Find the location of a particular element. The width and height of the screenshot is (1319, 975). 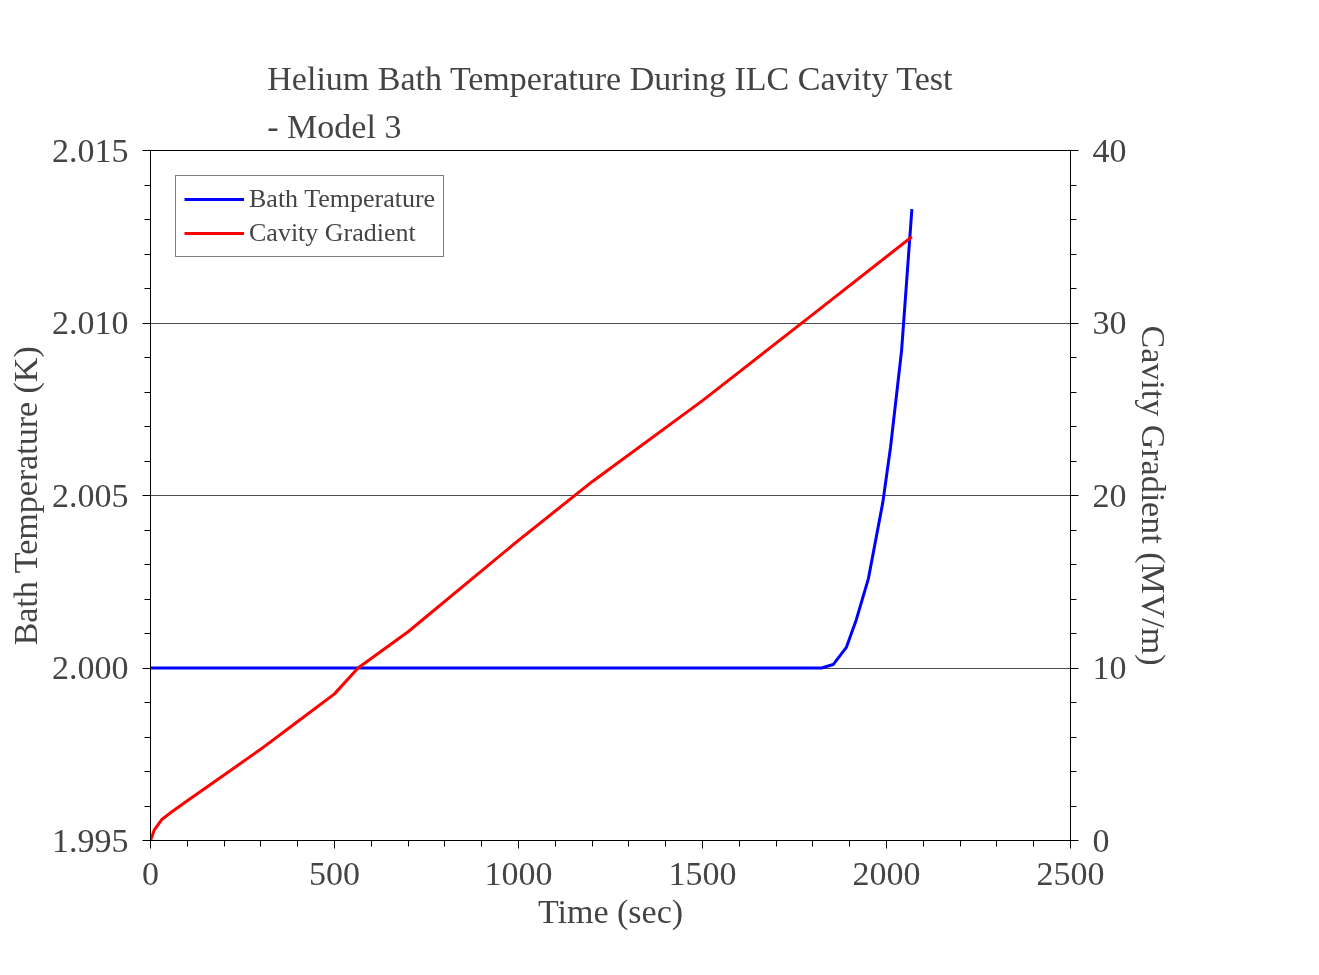

y2-tick-label: 30 is located at coordinates (1109, 322).